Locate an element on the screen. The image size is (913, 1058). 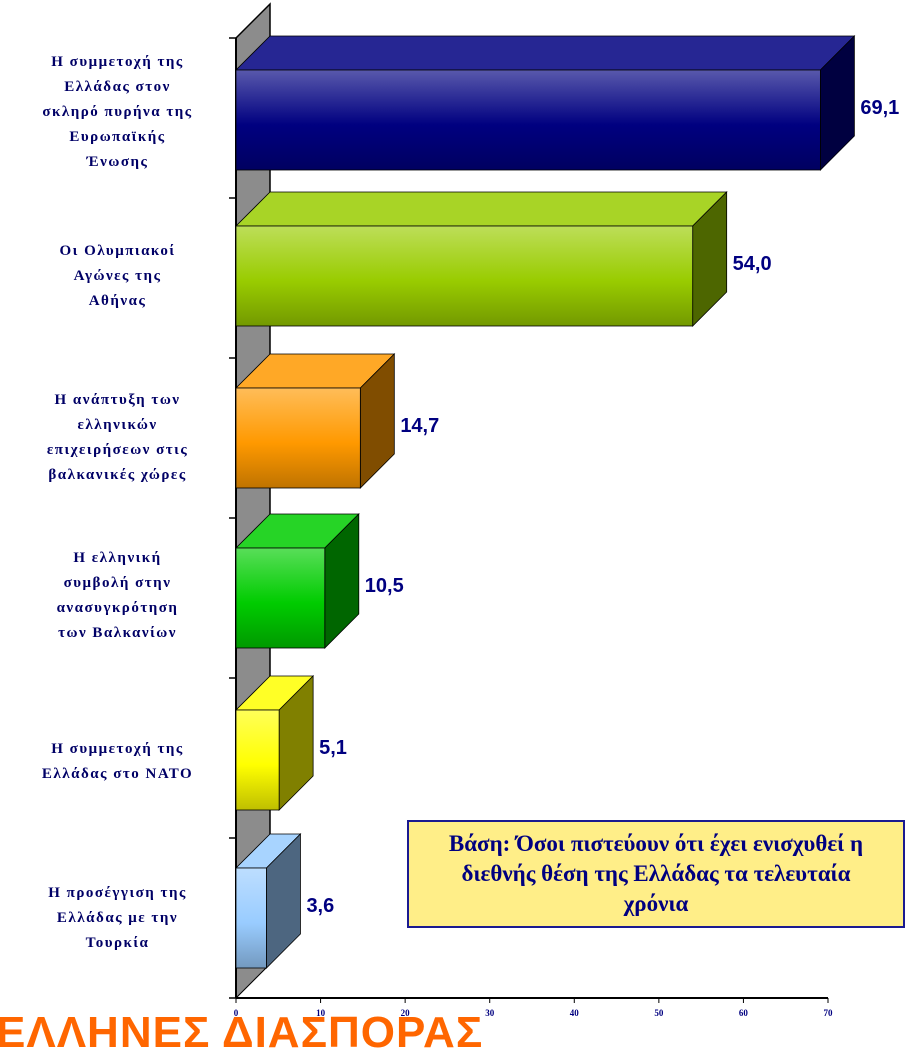
x-tick-label: 10 is located at coordinates (321, 1013).